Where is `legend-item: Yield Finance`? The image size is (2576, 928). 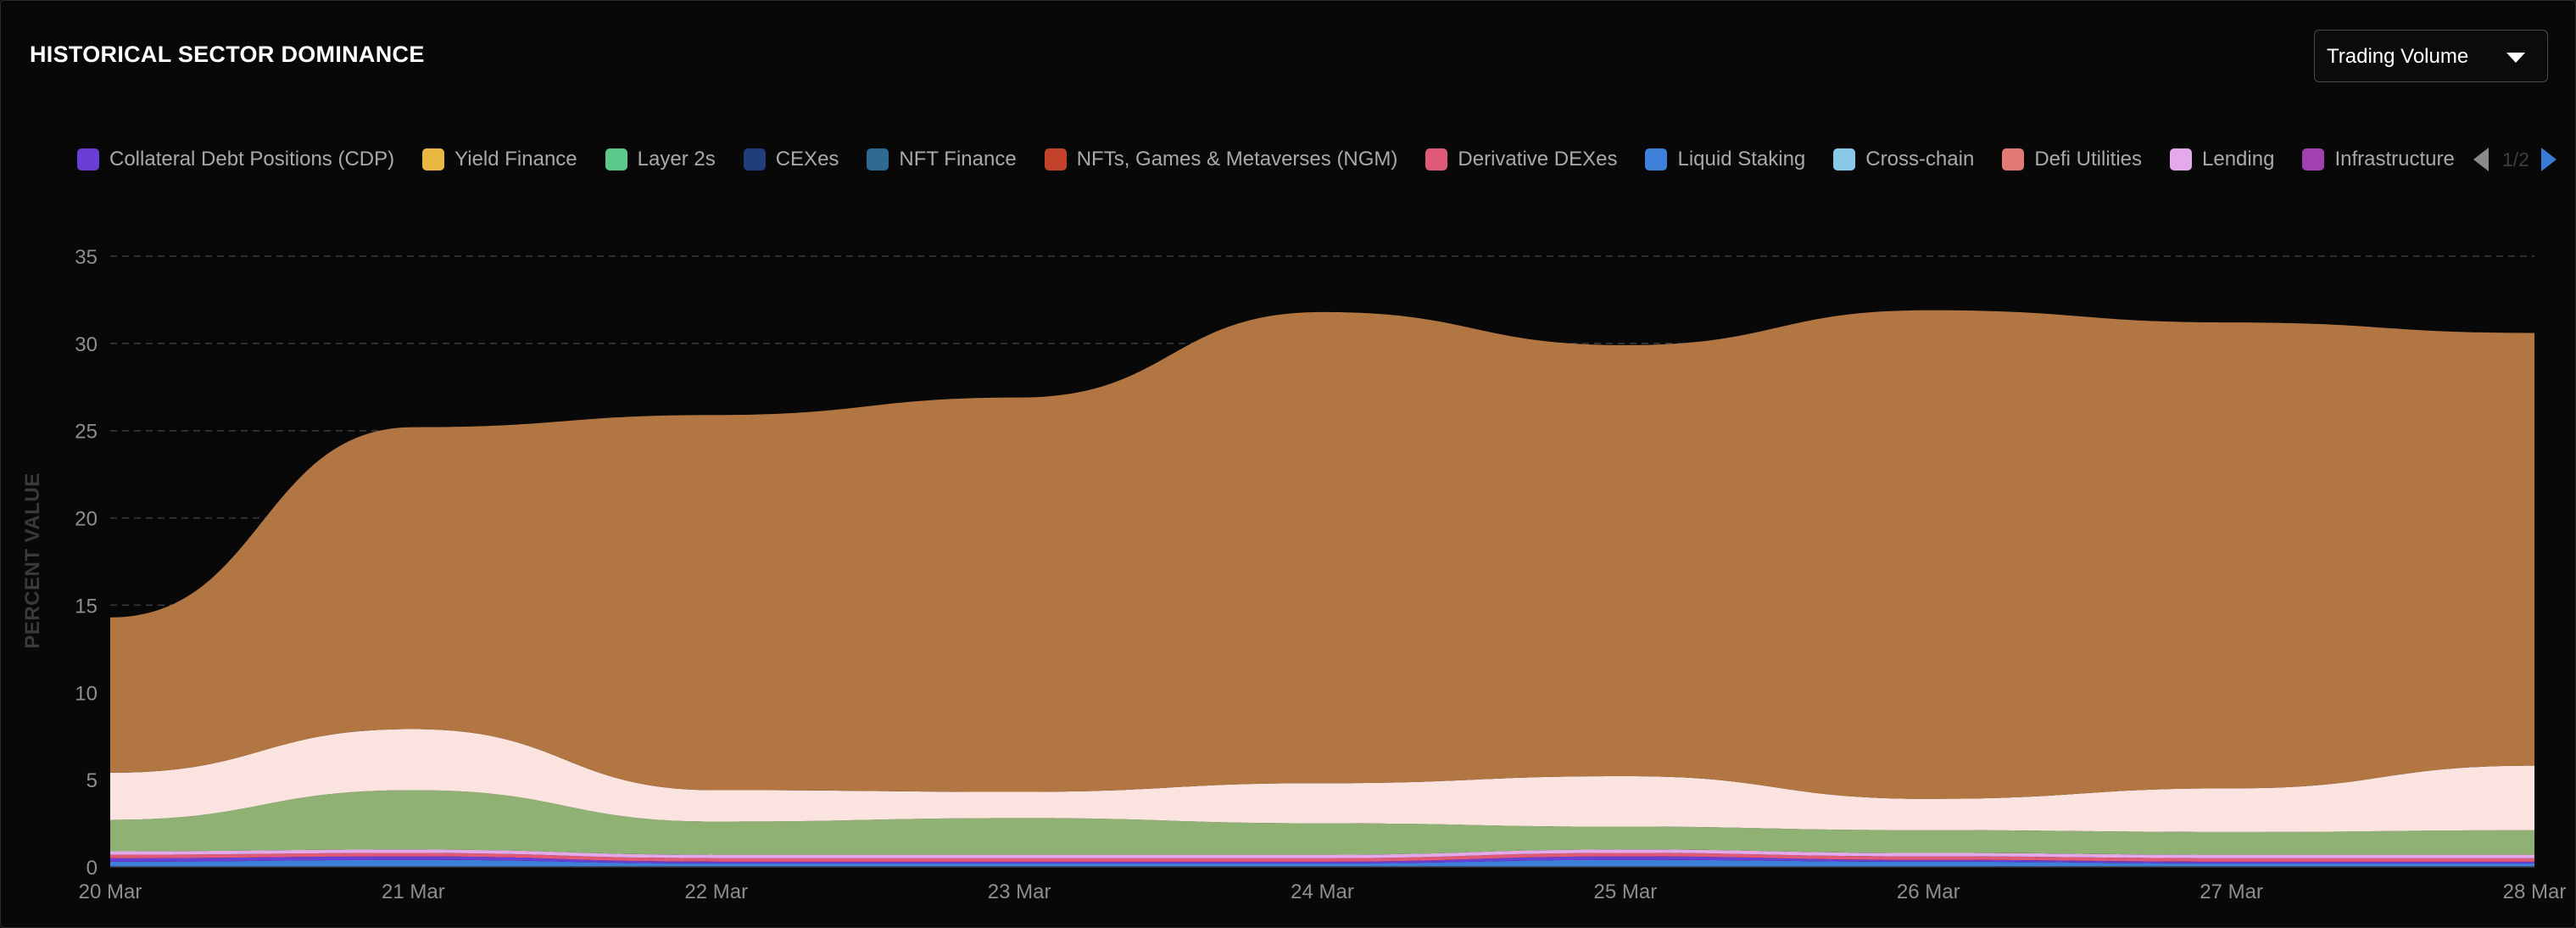
legend-item: Yield Finance is located at coordinates (499, 159).